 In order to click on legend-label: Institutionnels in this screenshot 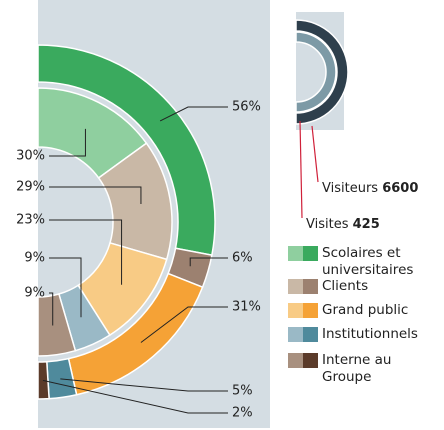, I will do `click(370, 334)`.